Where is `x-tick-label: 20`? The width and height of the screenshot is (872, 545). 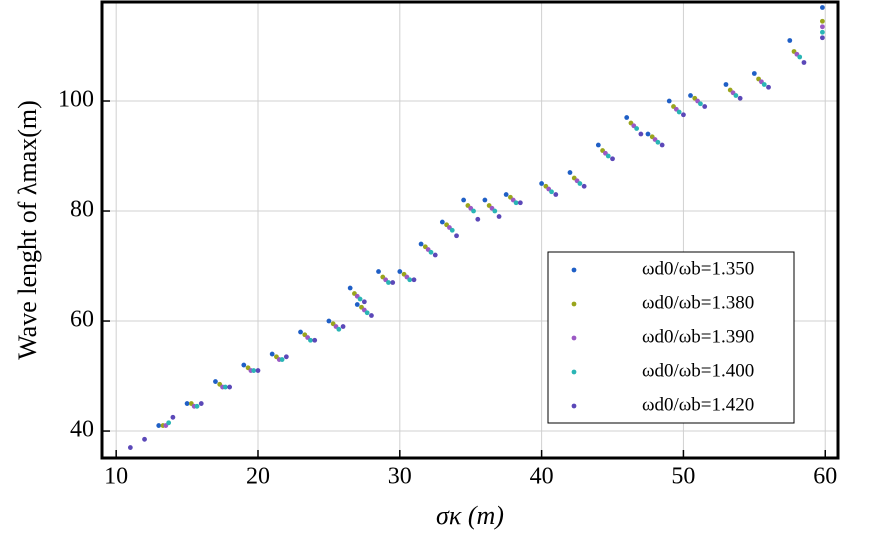 x-tick-label: 20 is located at coordinates (258, 477).